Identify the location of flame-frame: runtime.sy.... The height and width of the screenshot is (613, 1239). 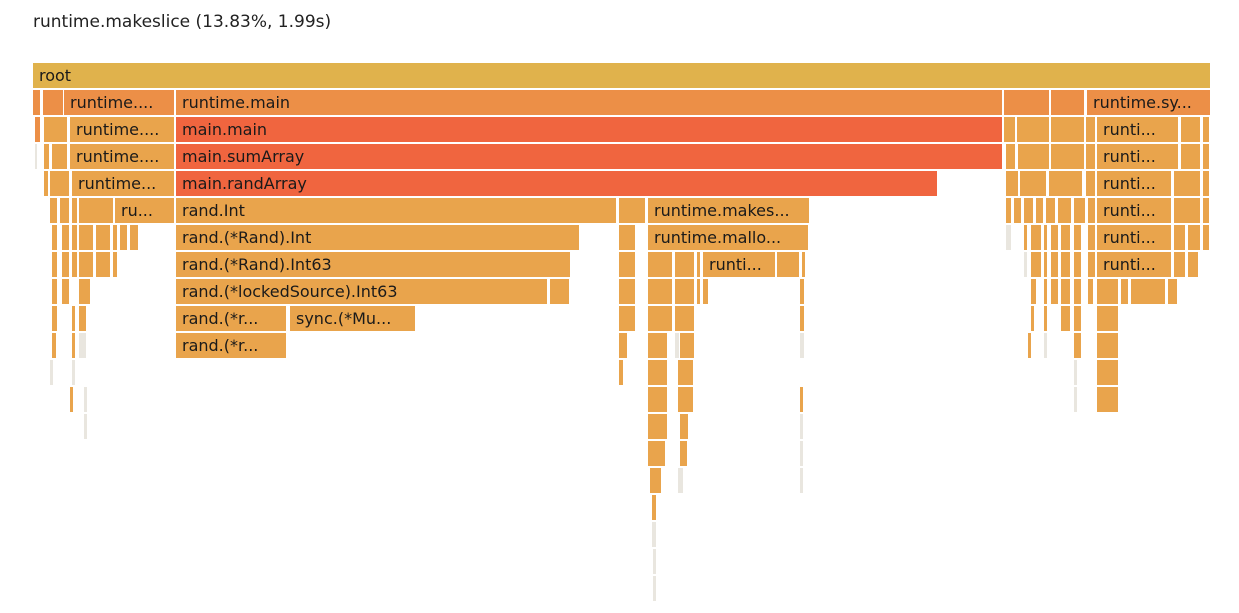
(1149, 103).